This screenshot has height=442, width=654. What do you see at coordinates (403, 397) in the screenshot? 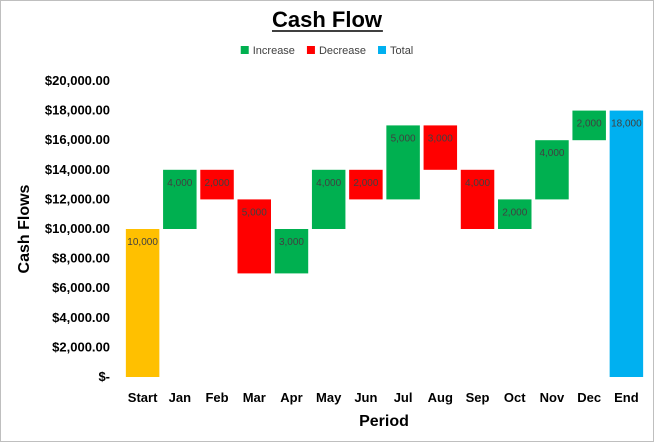
I see `x-tick-label: Jul` at bounding box center [403, 397].